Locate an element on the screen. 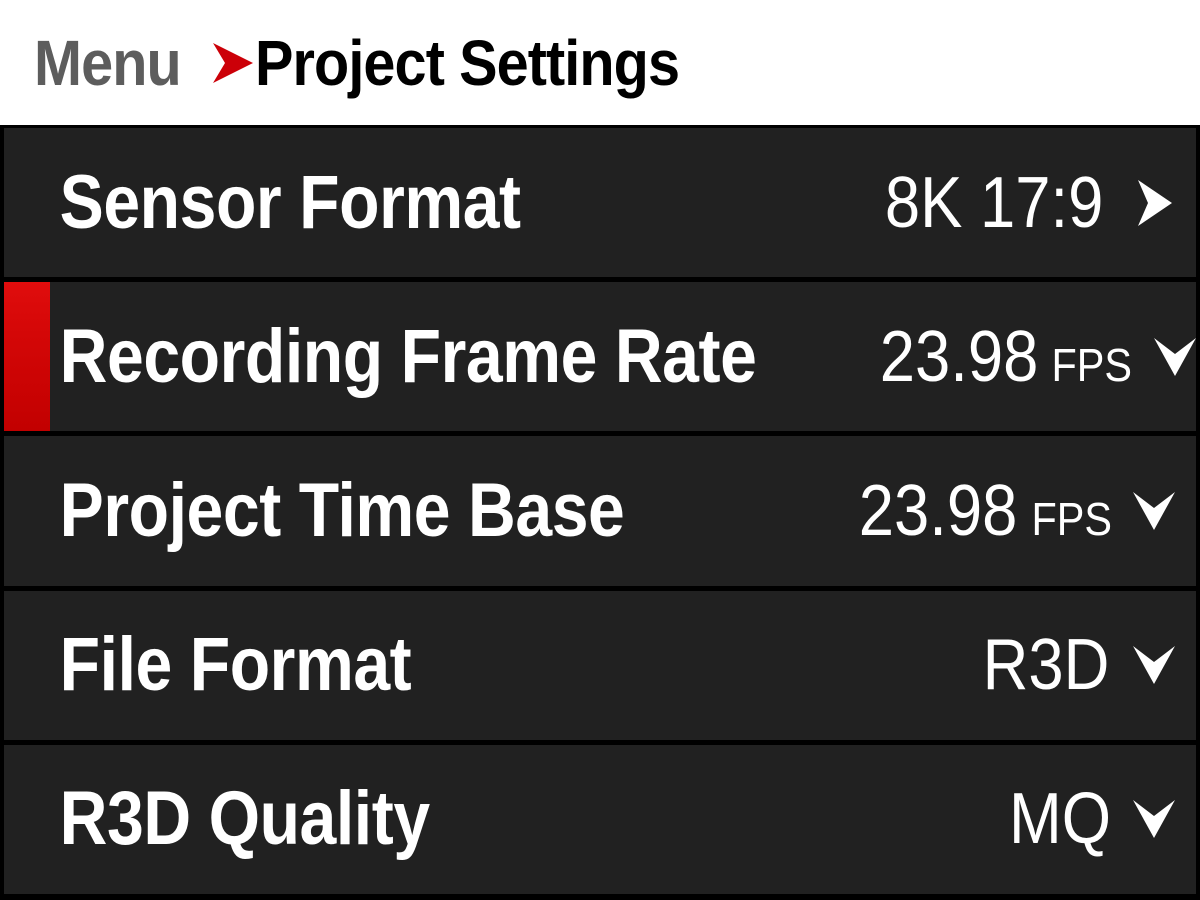 This screenshot has height=900, width=1200. menu-row-label: File Format is located at coordinates (235, 665).